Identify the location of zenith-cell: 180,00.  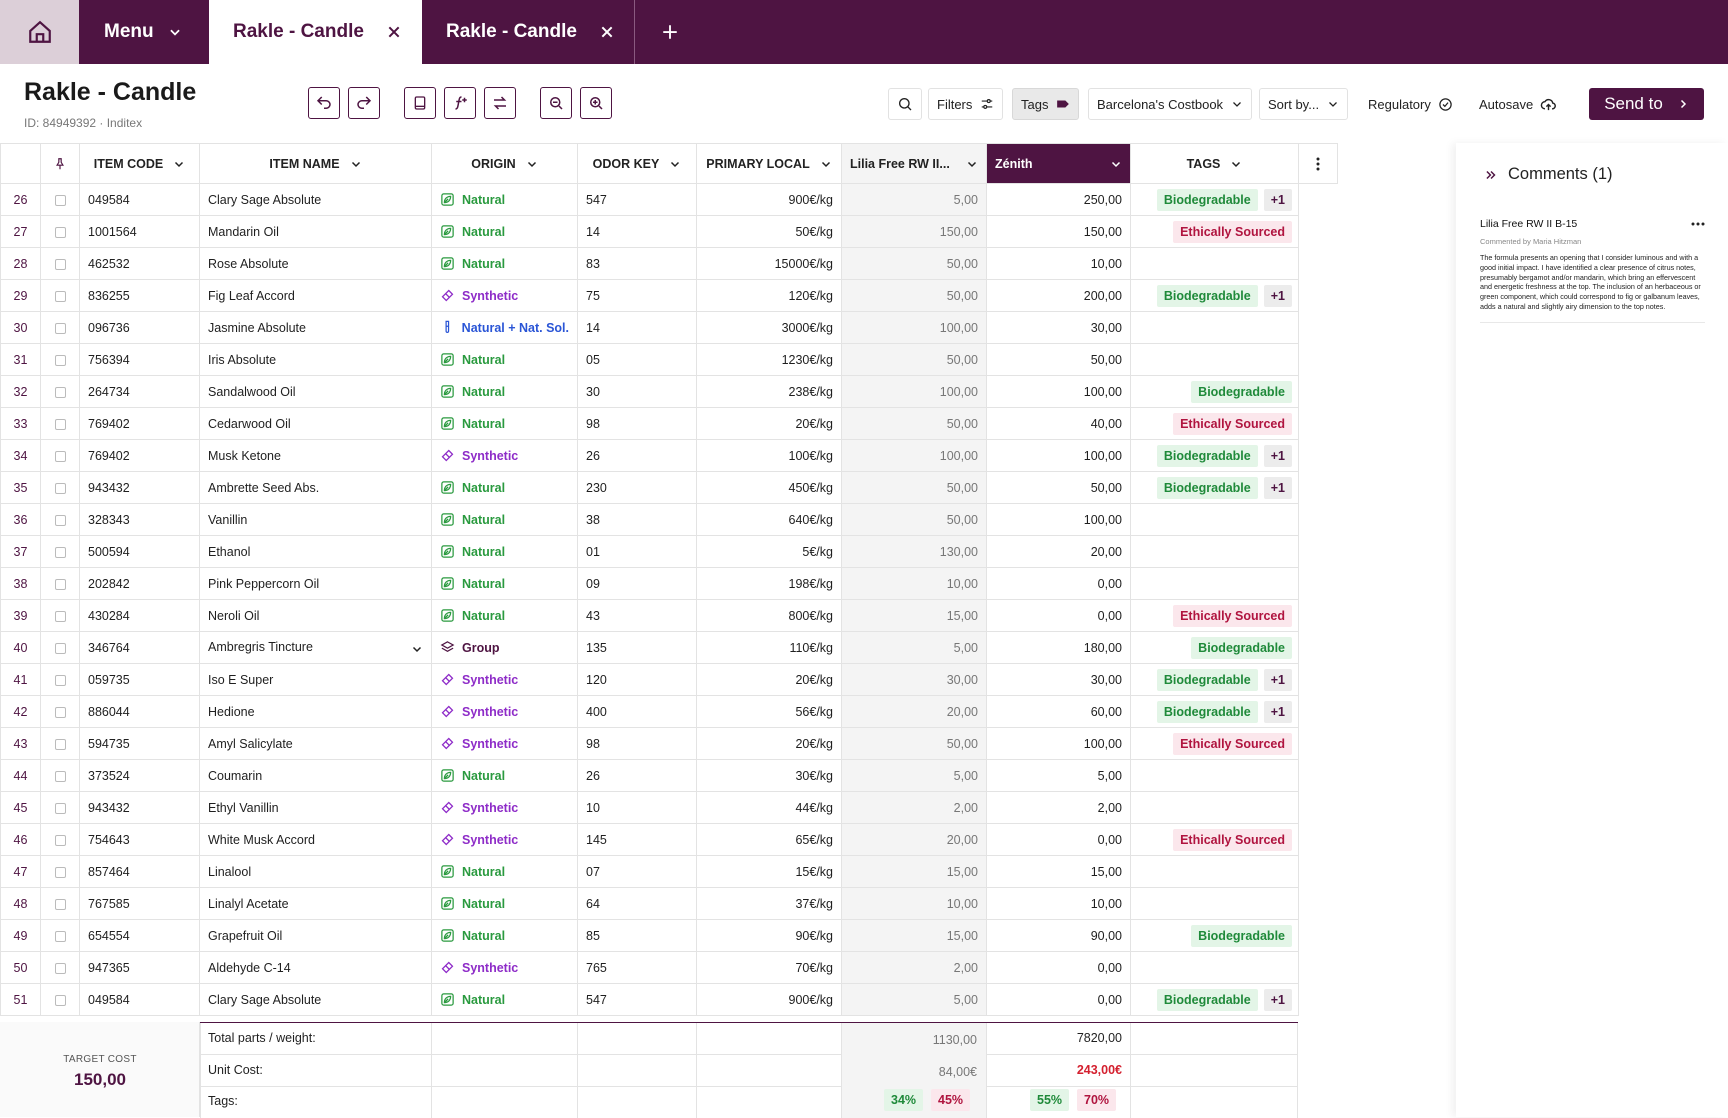
(1058, 647).